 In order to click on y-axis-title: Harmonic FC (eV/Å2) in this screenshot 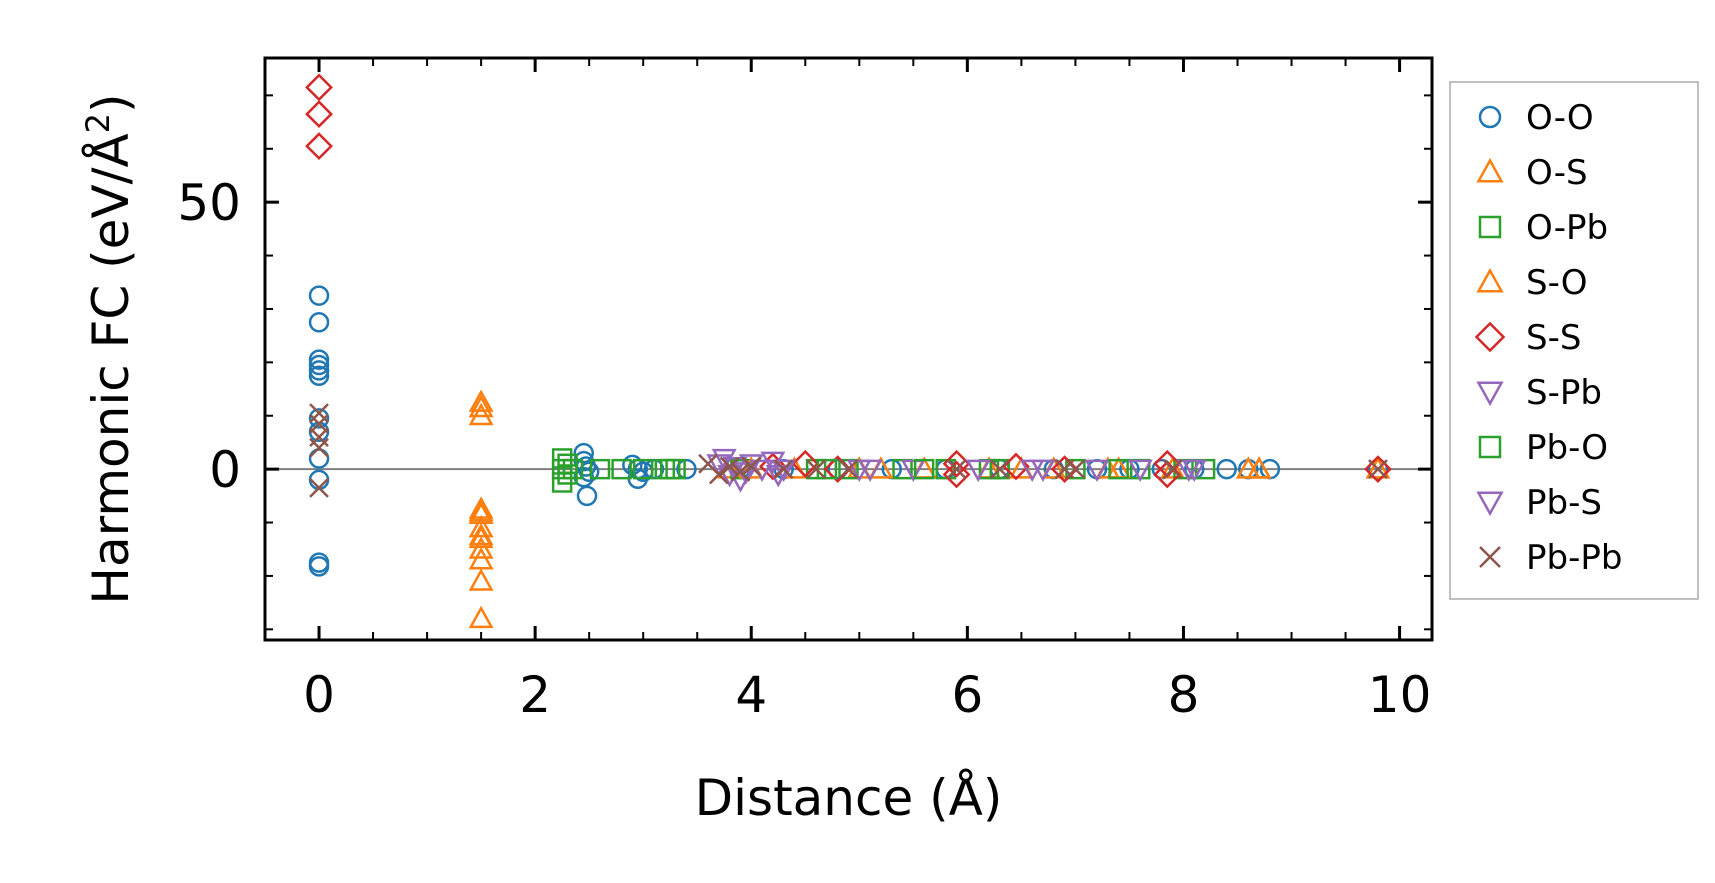, I will do `click(109, 348)`.